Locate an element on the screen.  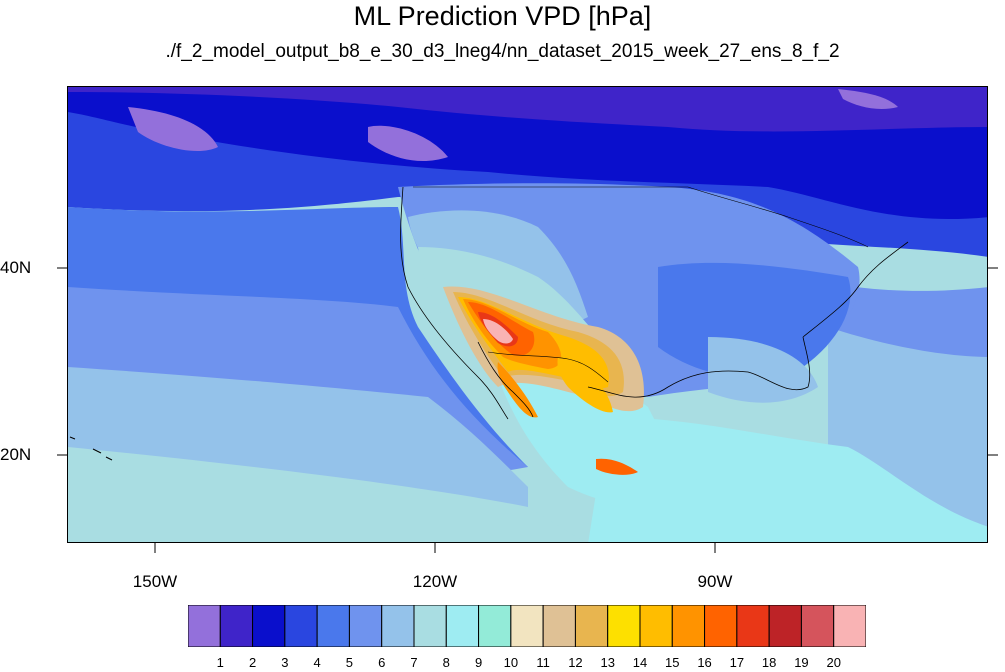
colorbar is located at coordinates (527, 626).